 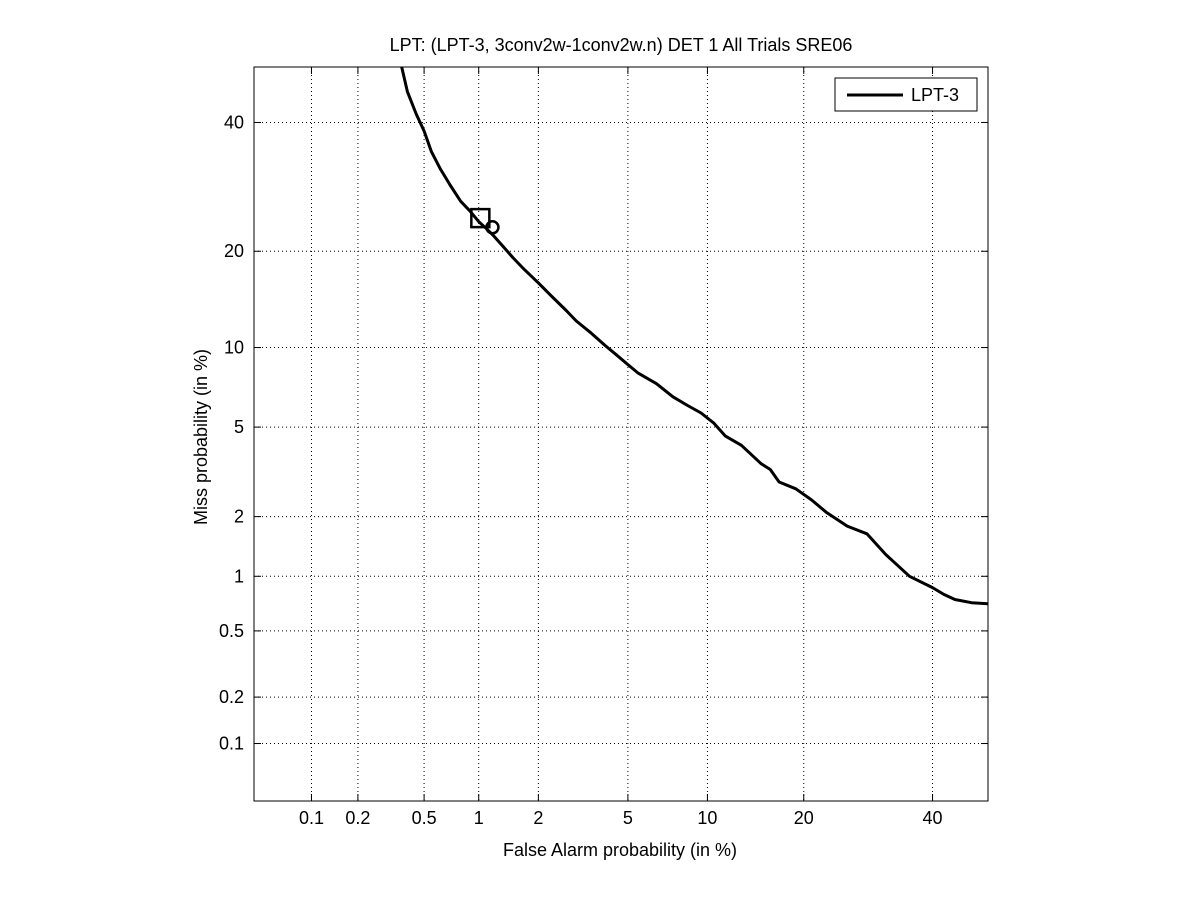 I want to click on x-axis-label: False Alarm probability (in %), so click(x=620, y=850).